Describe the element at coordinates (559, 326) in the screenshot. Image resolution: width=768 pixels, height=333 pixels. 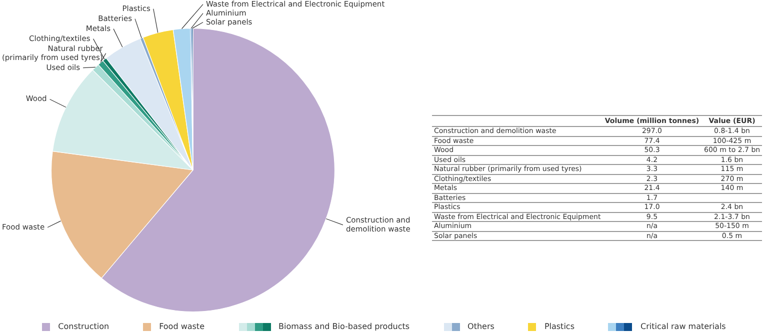
I see `legend-label: Plastics` at that location.